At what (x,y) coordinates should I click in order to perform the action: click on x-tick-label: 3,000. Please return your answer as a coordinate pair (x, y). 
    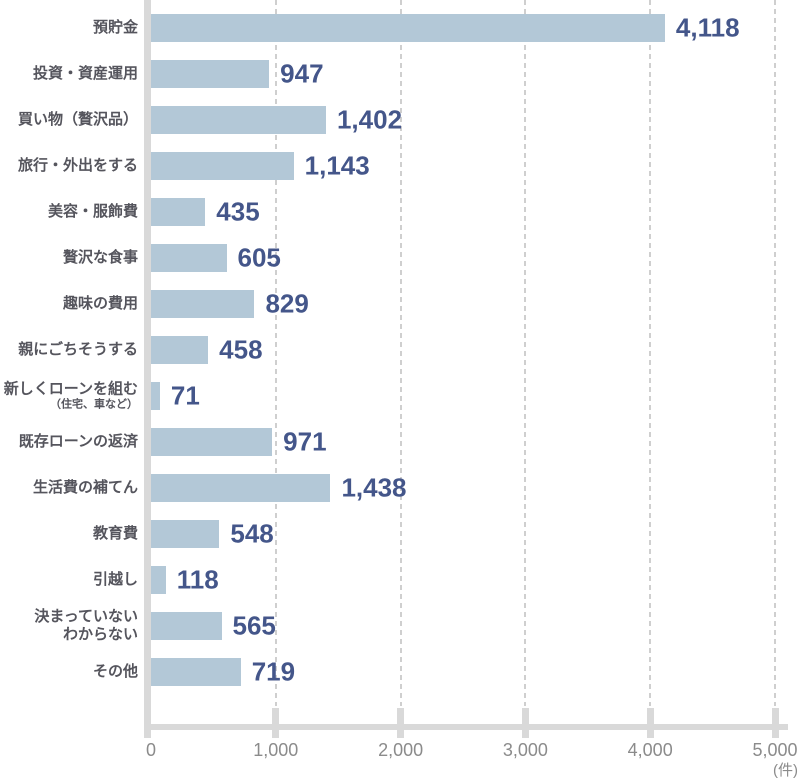
    Looking at the image, I should click on (525, 750).